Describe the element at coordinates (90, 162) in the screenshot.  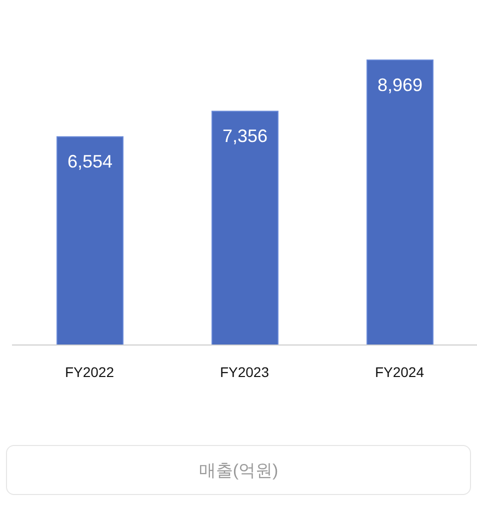
I see `data-label: 6,554` at that location.